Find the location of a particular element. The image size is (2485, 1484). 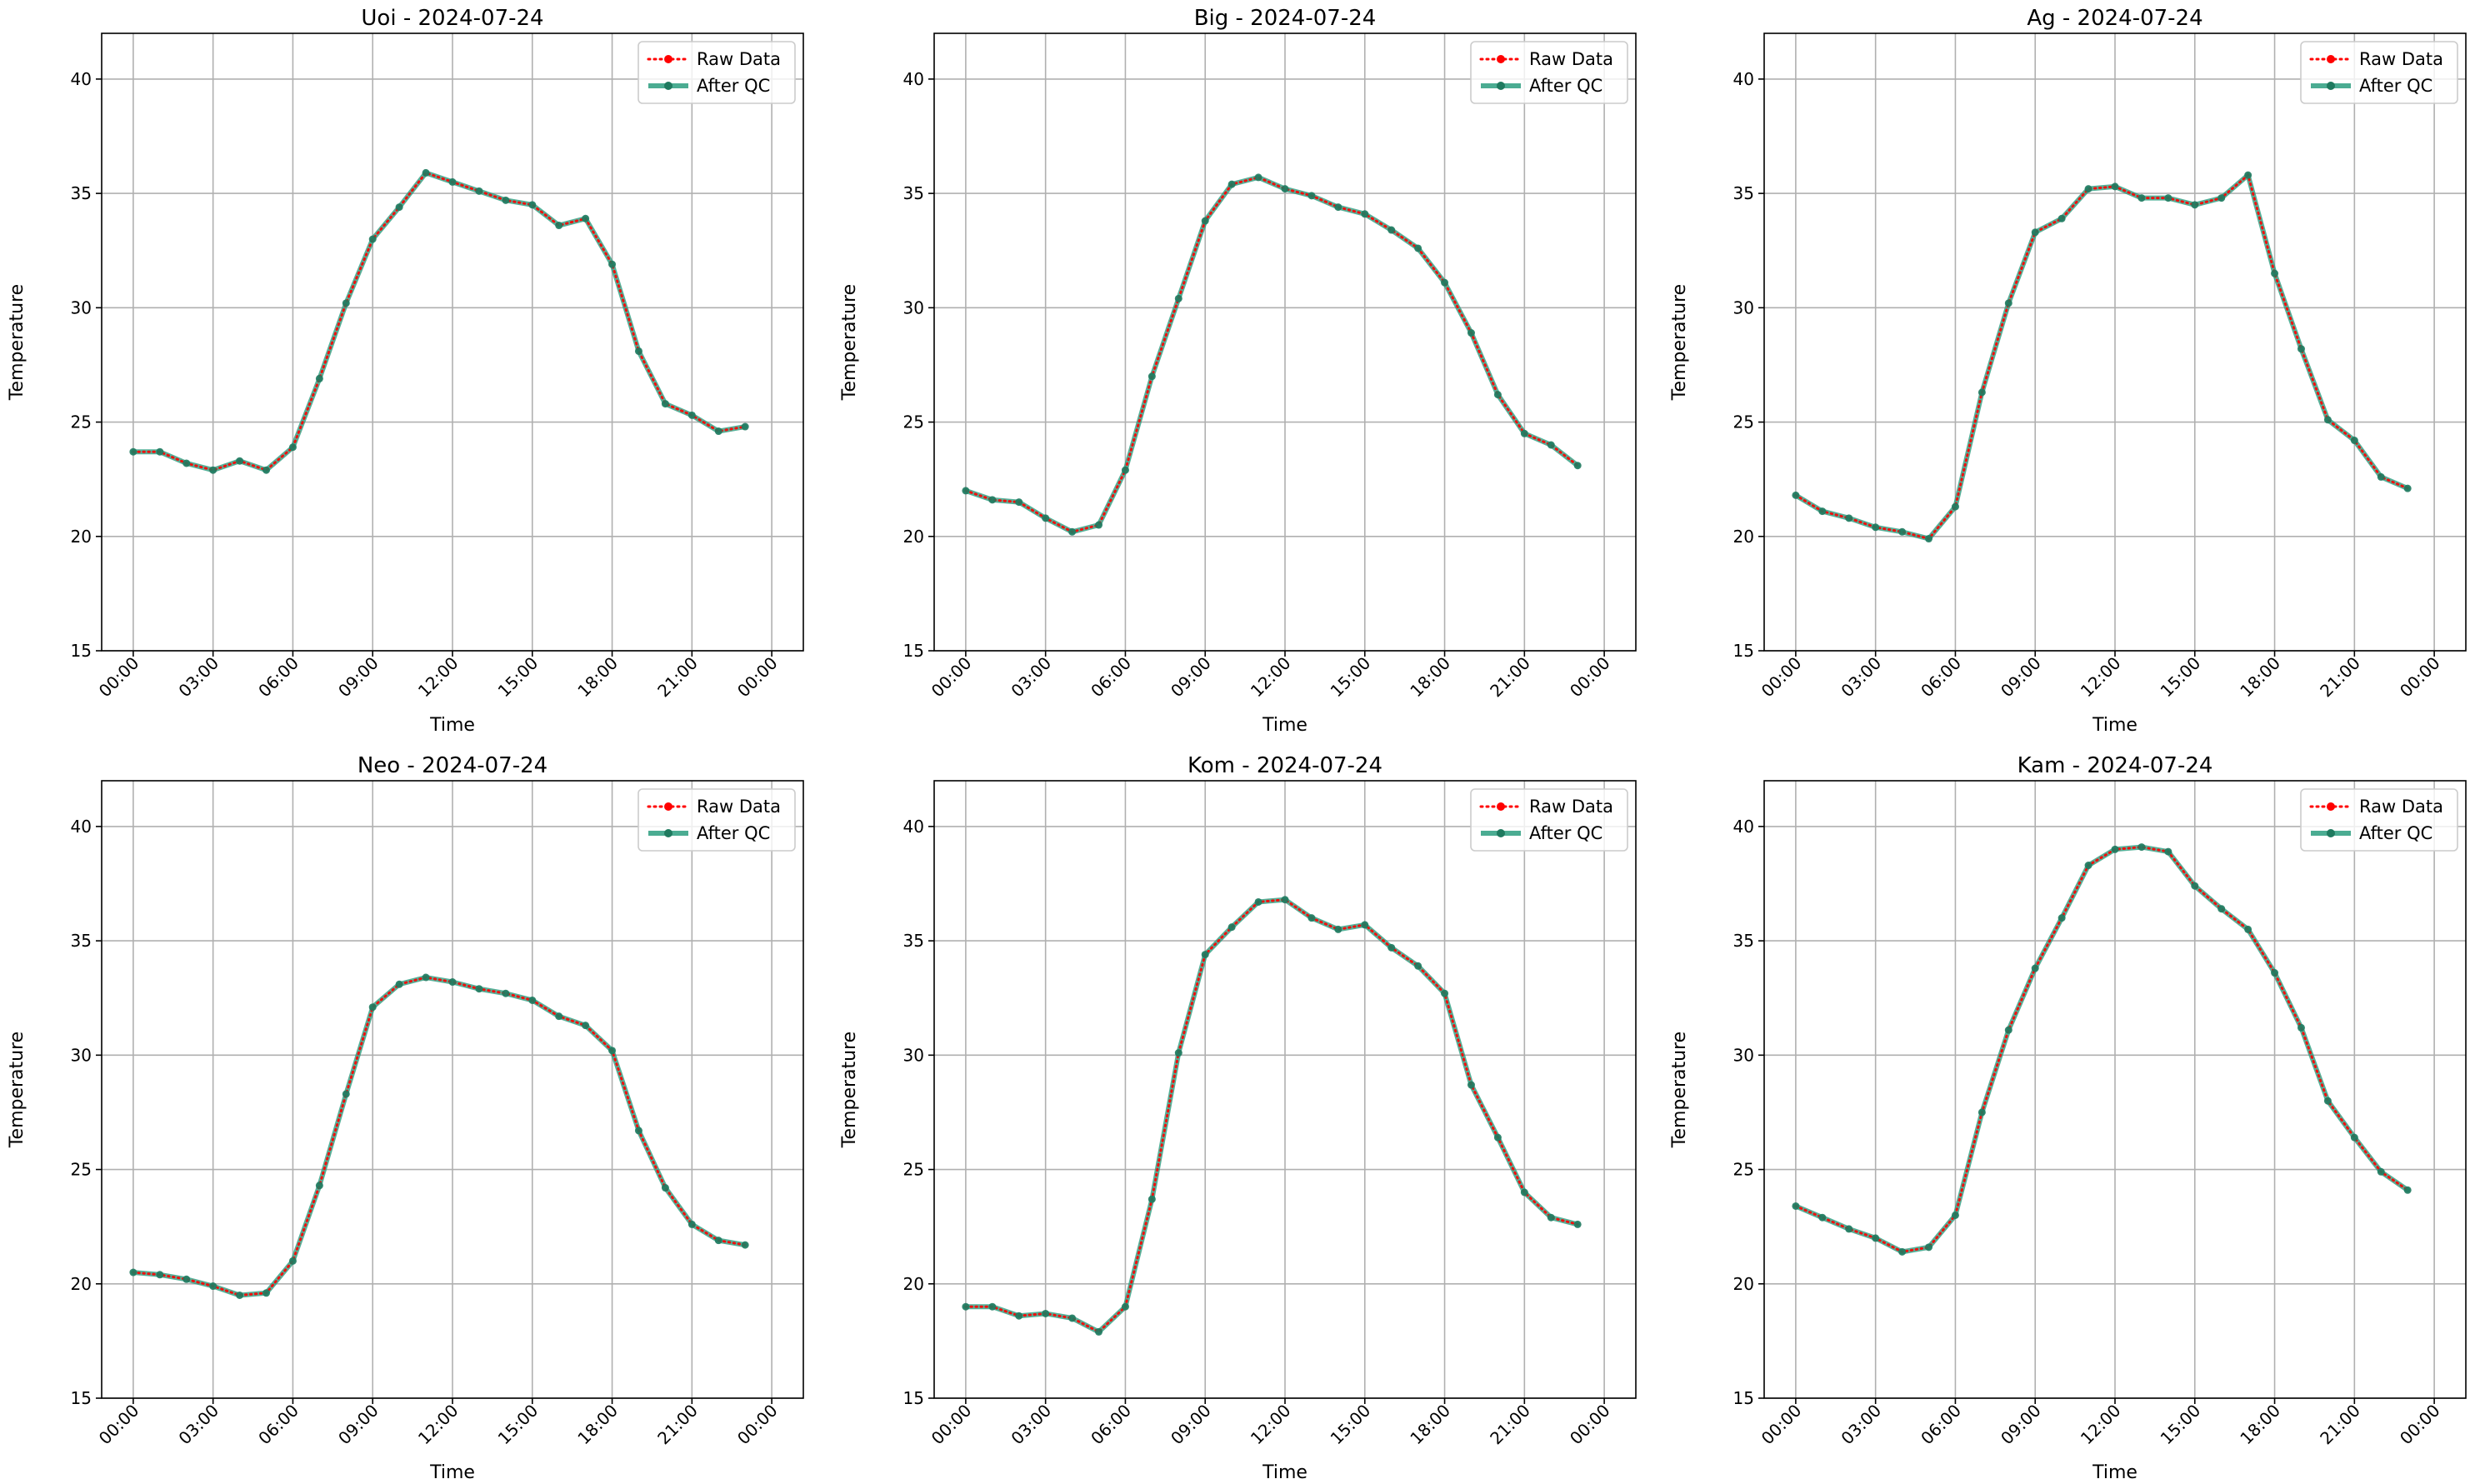

legend-qc-label: After QC is located at coordinates (2395, 86).